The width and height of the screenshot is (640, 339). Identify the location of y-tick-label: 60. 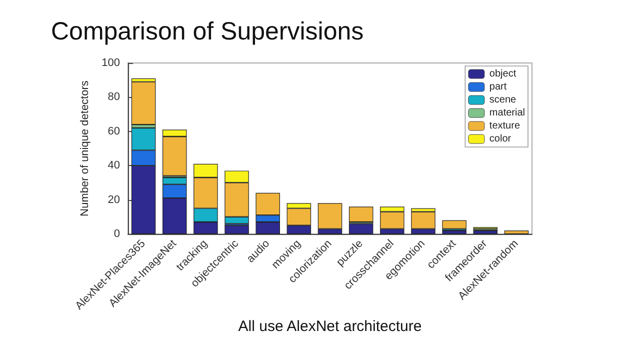
(114, 131).